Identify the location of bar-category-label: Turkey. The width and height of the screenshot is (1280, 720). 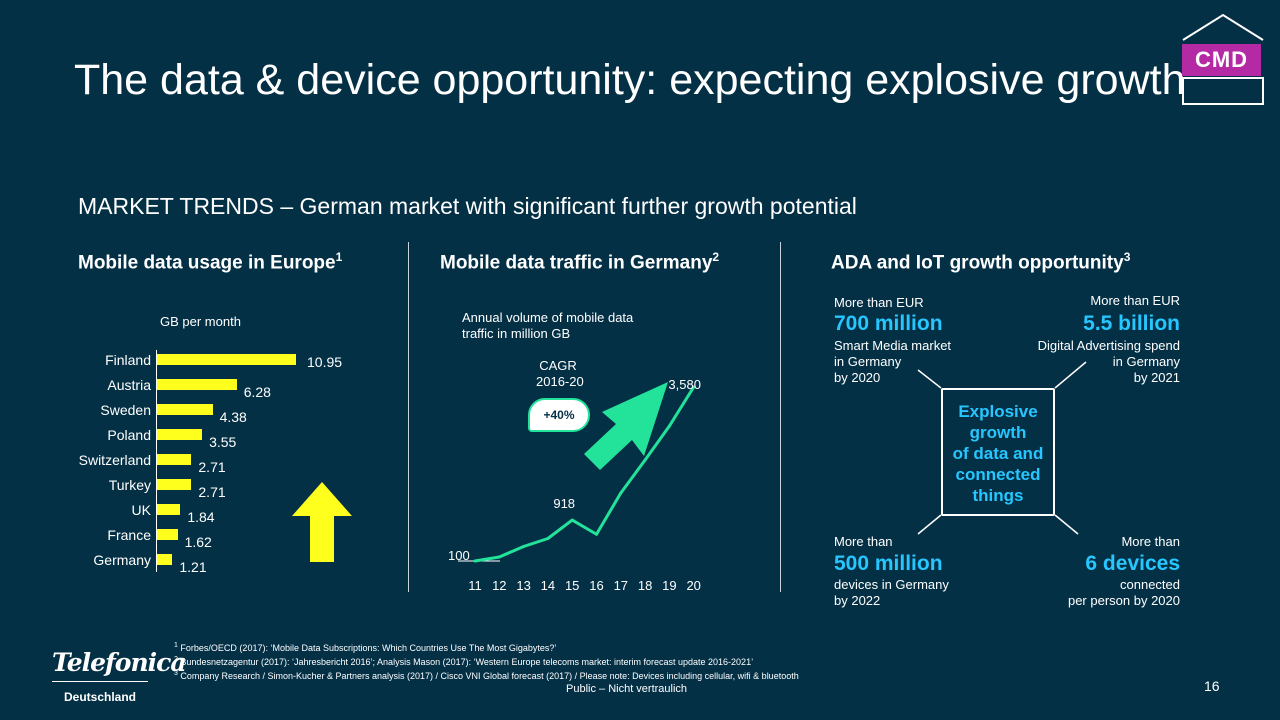
(129, 485).